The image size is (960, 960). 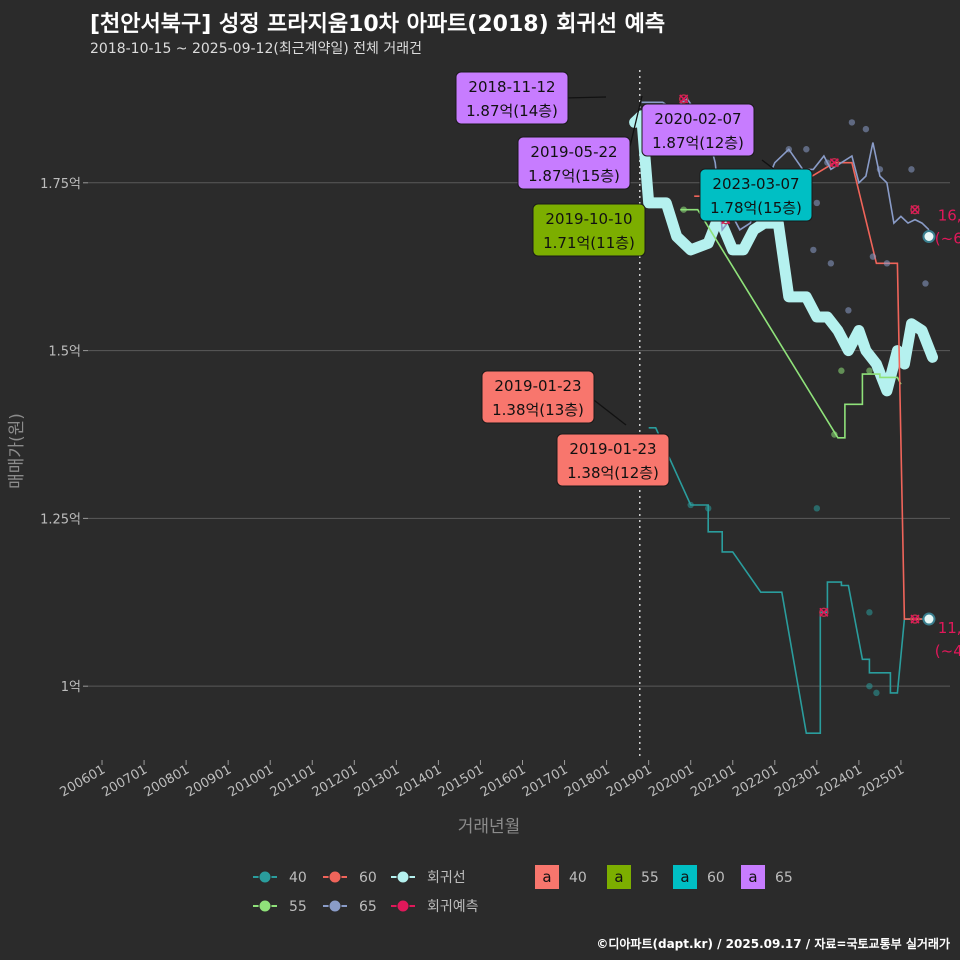 I want to click on x-tick-label: 200801, so click(x=167, y=781).